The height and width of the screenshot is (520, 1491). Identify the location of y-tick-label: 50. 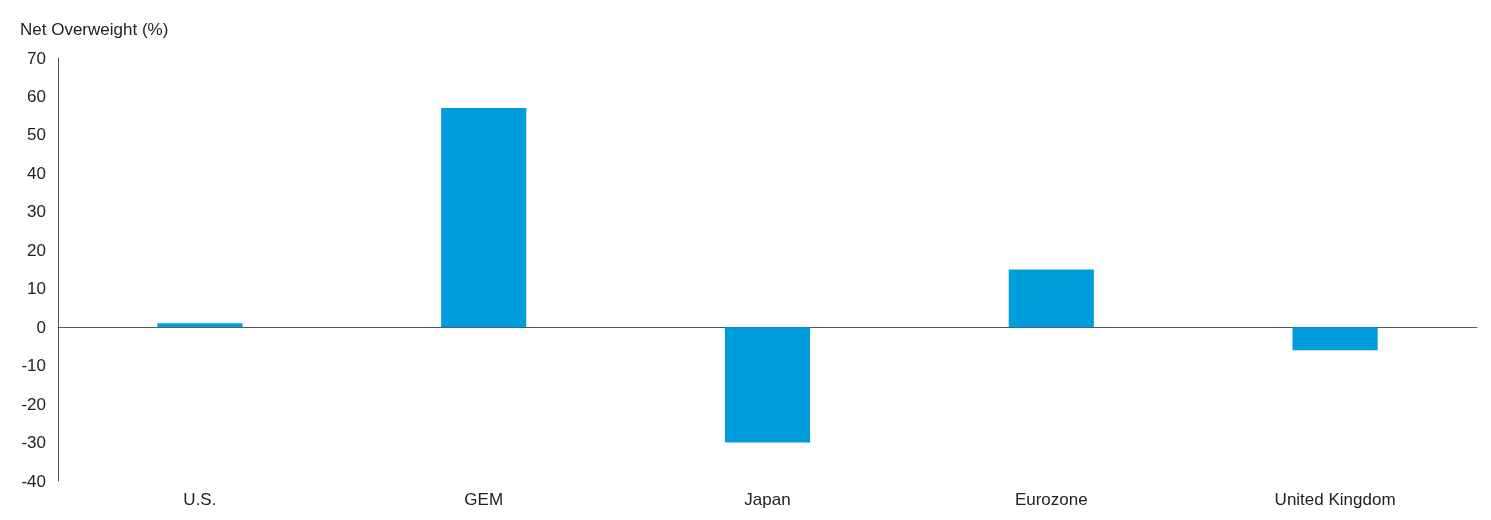
(36, 135).